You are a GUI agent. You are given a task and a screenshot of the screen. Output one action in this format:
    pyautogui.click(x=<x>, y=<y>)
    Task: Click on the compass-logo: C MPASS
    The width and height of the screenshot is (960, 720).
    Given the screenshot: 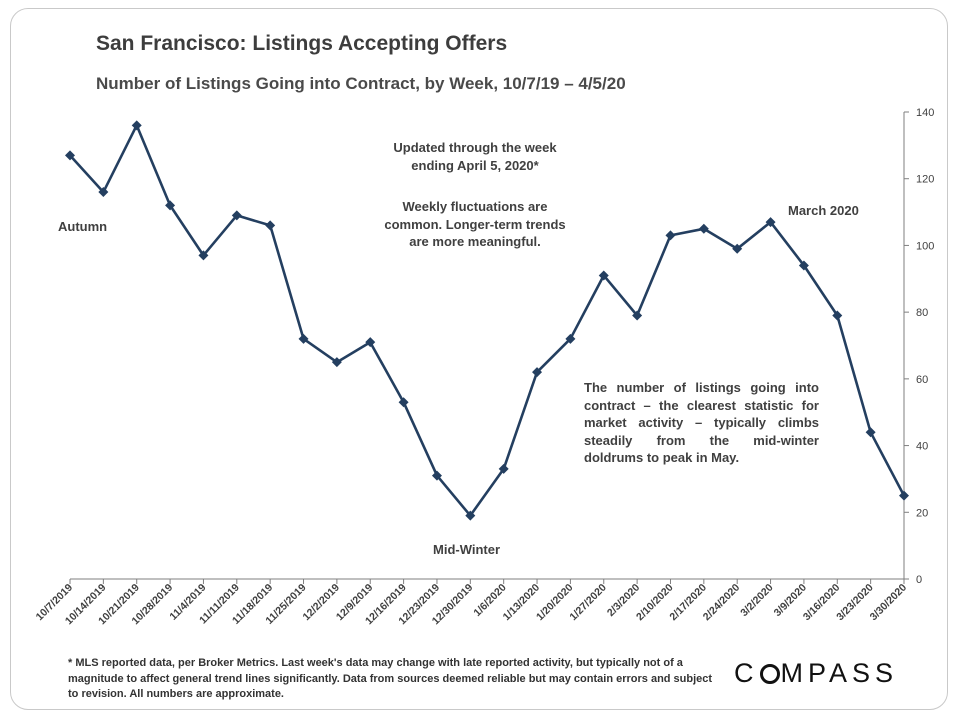 What is the action you would take?
    pyautogui.click(x=816, y=673)
    